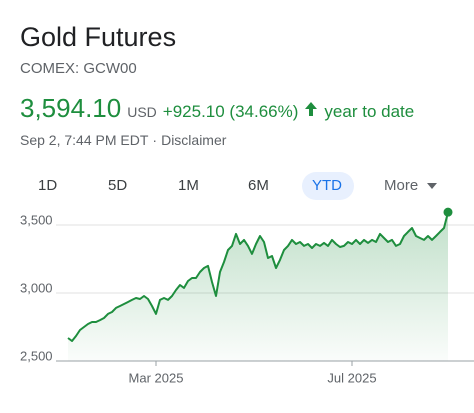 Image resolution: width=474 pixels, height=413 pixels. What do you see at coordinates (194, 140) in the screenshot?
I see `disclaimer-link: Disclaimer` at bounding box center [194, 140].